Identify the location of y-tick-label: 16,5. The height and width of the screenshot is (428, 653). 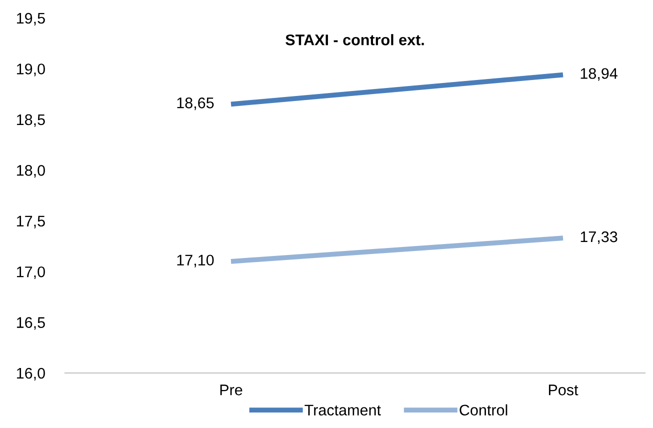
(30, 323).